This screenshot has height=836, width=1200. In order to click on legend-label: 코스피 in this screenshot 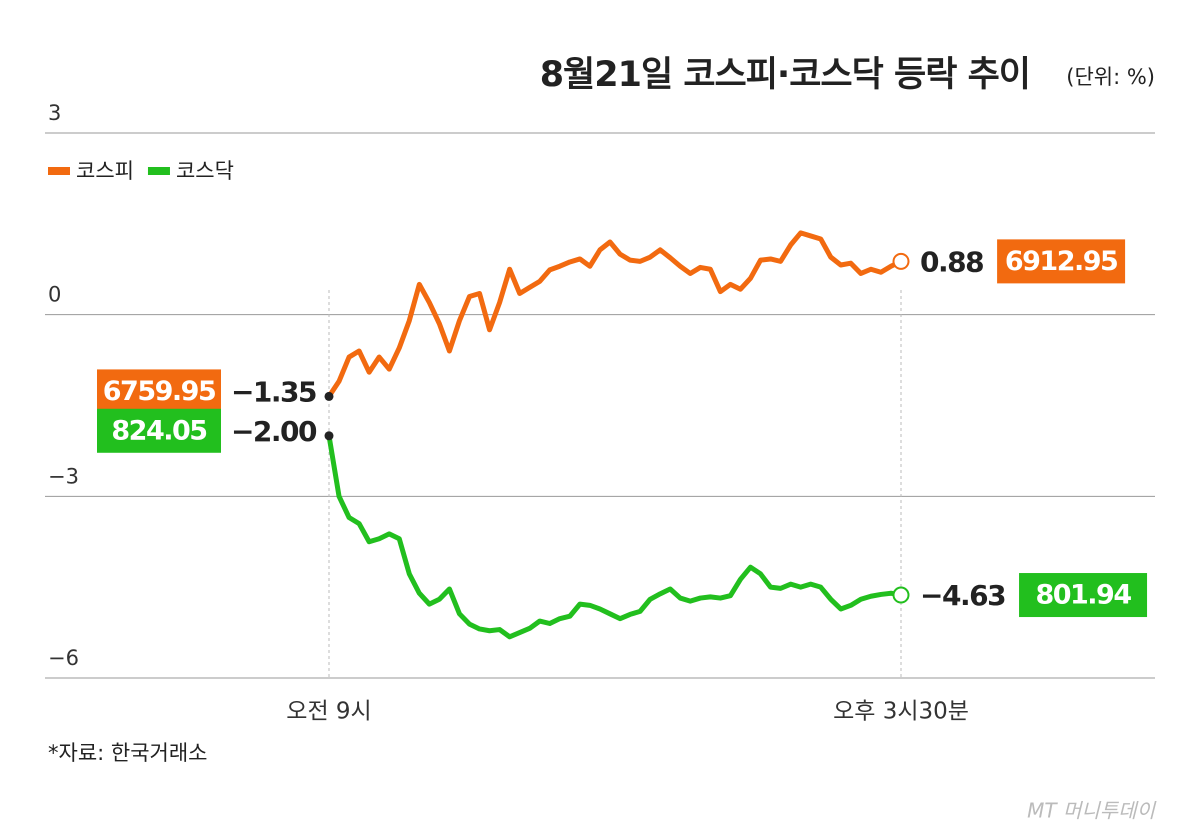, I will do `click(105, 171)`.